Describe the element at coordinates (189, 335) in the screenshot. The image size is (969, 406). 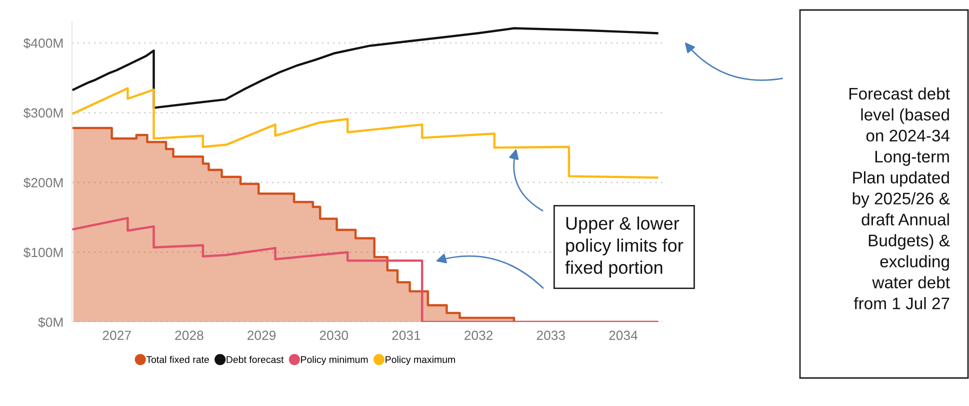
I see `x-tick-label: 2028` at that location.